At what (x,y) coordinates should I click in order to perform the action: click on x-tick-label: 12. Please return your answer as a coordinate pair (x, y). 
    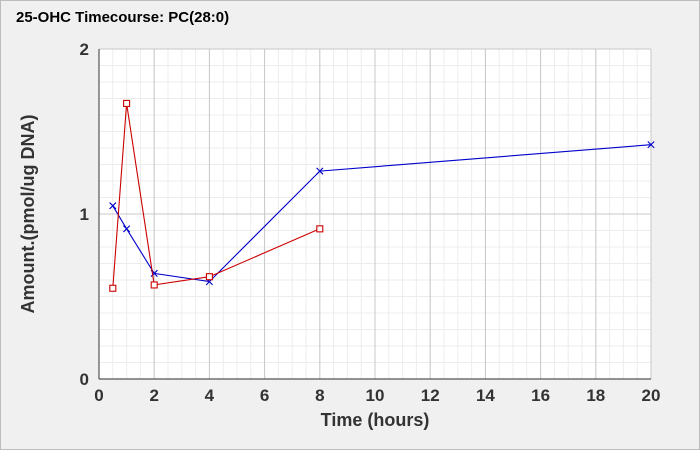
    Looking at the image, I should click on (430, 395).